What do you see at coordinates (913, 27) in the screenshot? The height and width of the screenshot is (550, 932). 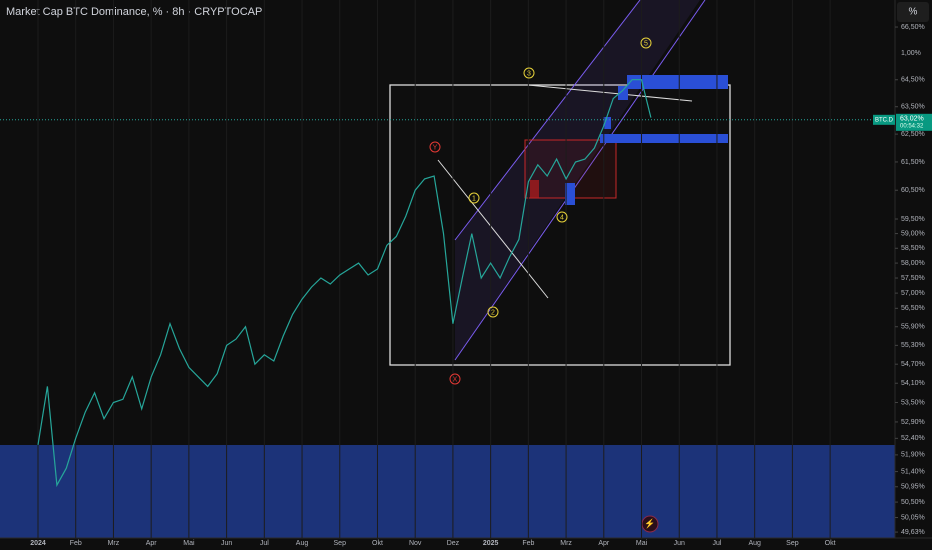 I see `y-tick-label: 66,50%` at bounding box center [913, 27].